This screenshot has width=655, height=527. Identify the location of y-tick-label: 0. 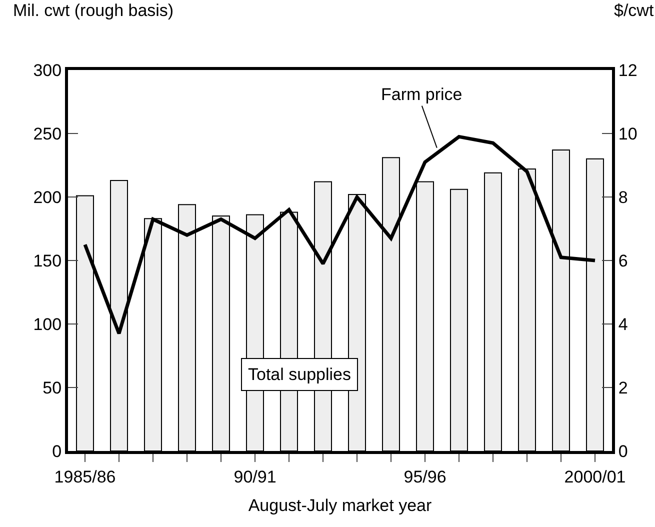
(57, 451).